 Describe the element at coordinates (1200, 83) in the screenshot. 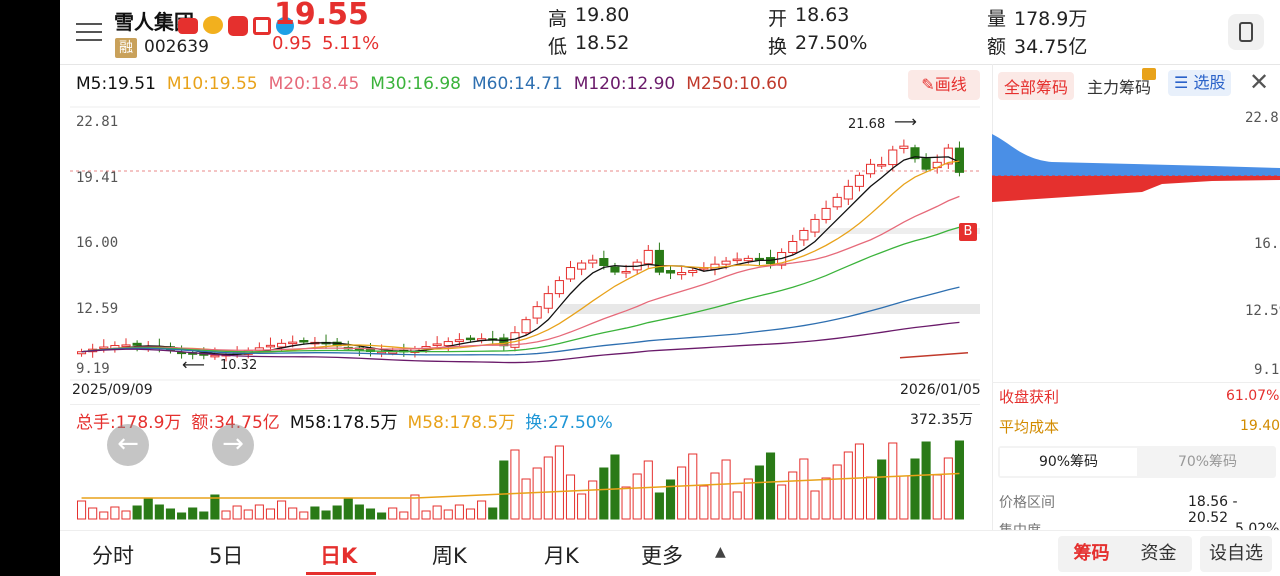

I see `select-stock-button: ☰ 选股` at that location.